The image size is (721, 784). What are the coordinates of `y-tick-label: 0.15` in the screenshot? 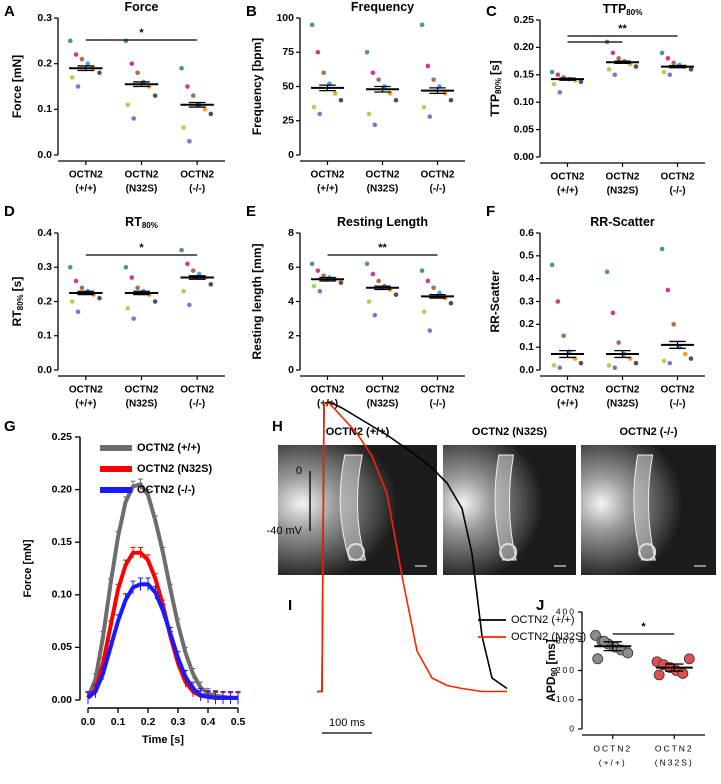 It's located at (524, 75).